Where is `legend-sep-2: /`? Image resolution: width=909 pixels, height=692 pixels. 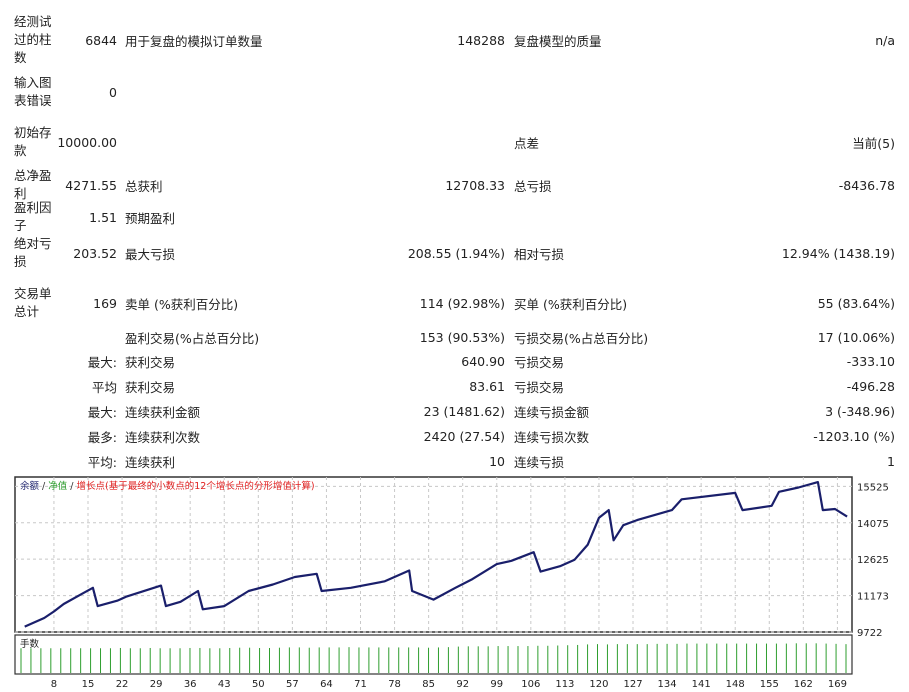
legend-sep-2: / is located at coordinates (71, 486).